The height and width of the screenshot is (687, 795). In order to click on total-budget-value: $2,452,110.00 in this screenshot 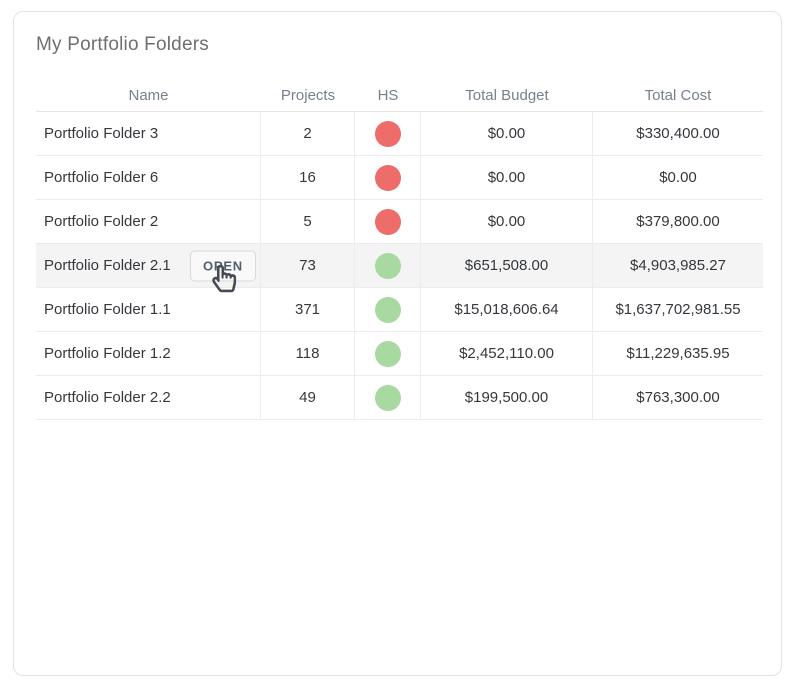, I will do `click(506, 353)`.